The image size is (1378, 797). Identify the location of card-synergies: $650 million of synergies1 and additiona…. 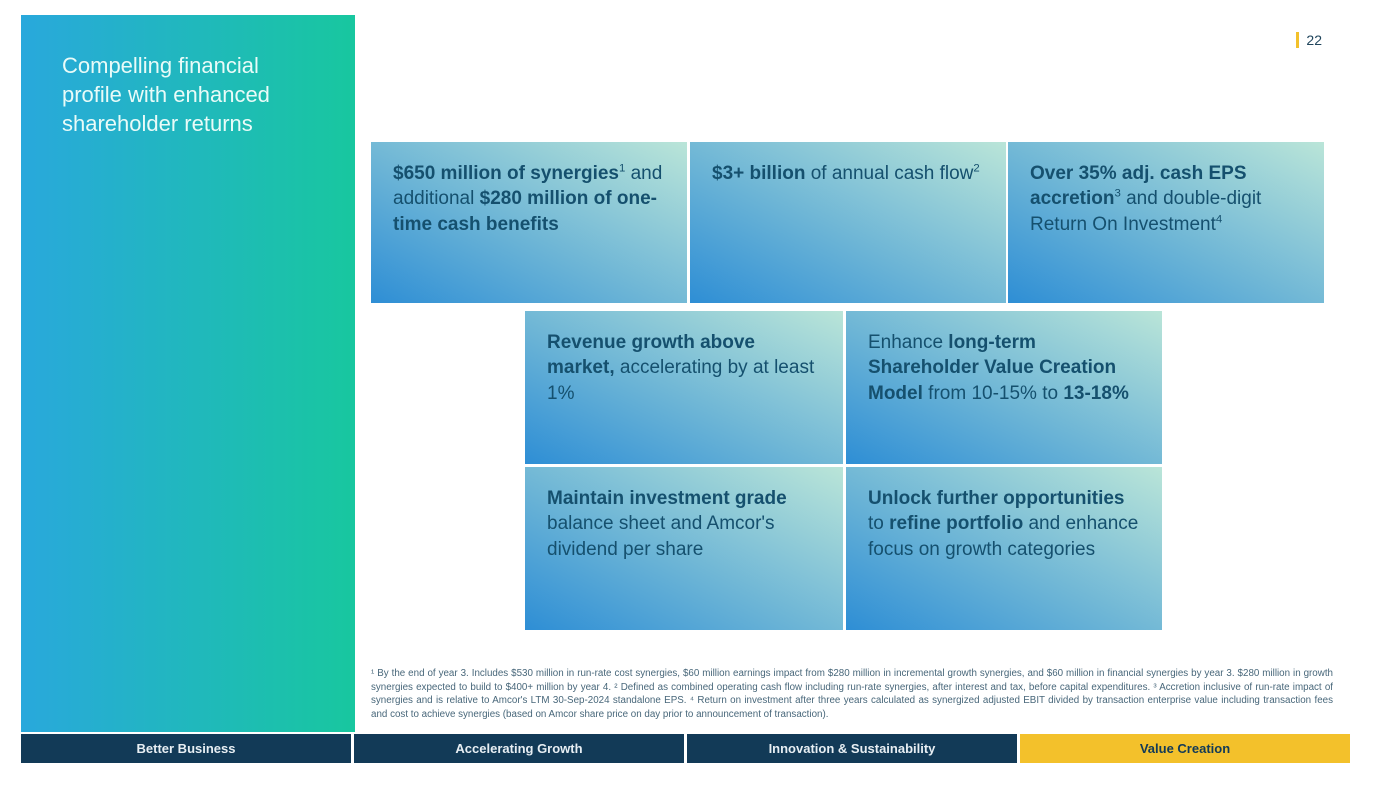
(529, 222).